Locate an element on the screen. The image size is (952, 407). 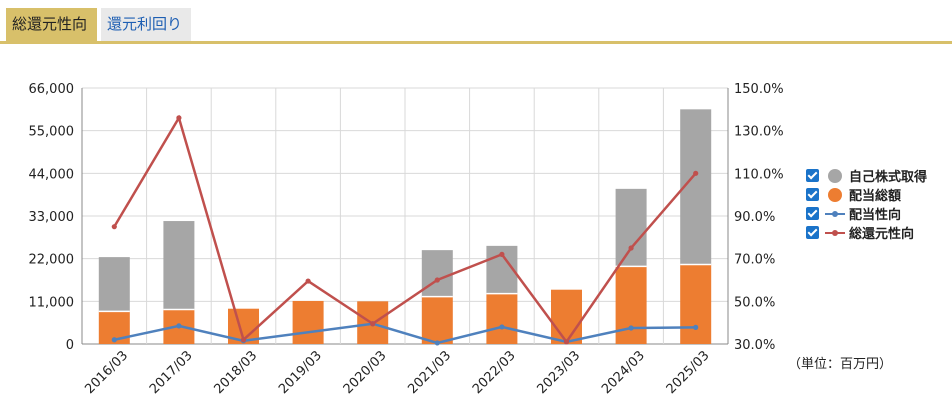
legend-item-payout: 配当性向 is located at coordinates (876, 213).